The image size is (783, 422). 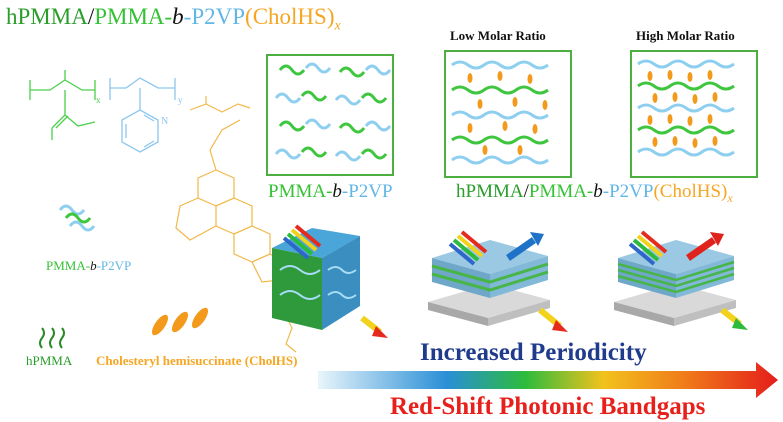 What do you see at coordinates (47, 16) in the screenshot?
I see `title-hpmma: hPMMA` at bounding box center [47, 16].